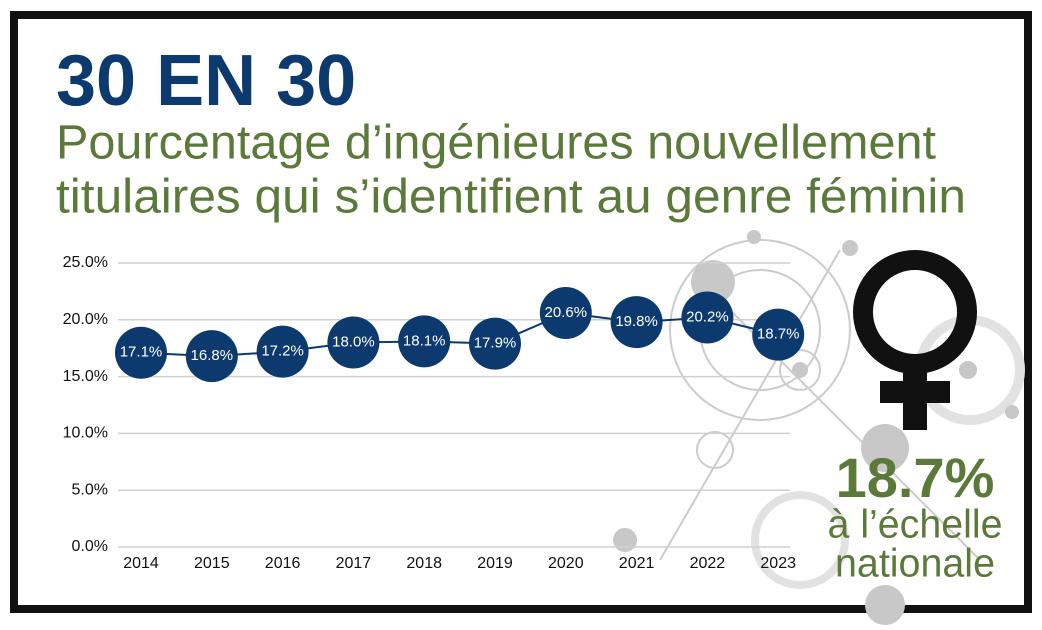 The image size is (1042, 630). Describe the element at coordinates (637, 563) in the screenshot. I see `x-tick-label: 2021` at that location.